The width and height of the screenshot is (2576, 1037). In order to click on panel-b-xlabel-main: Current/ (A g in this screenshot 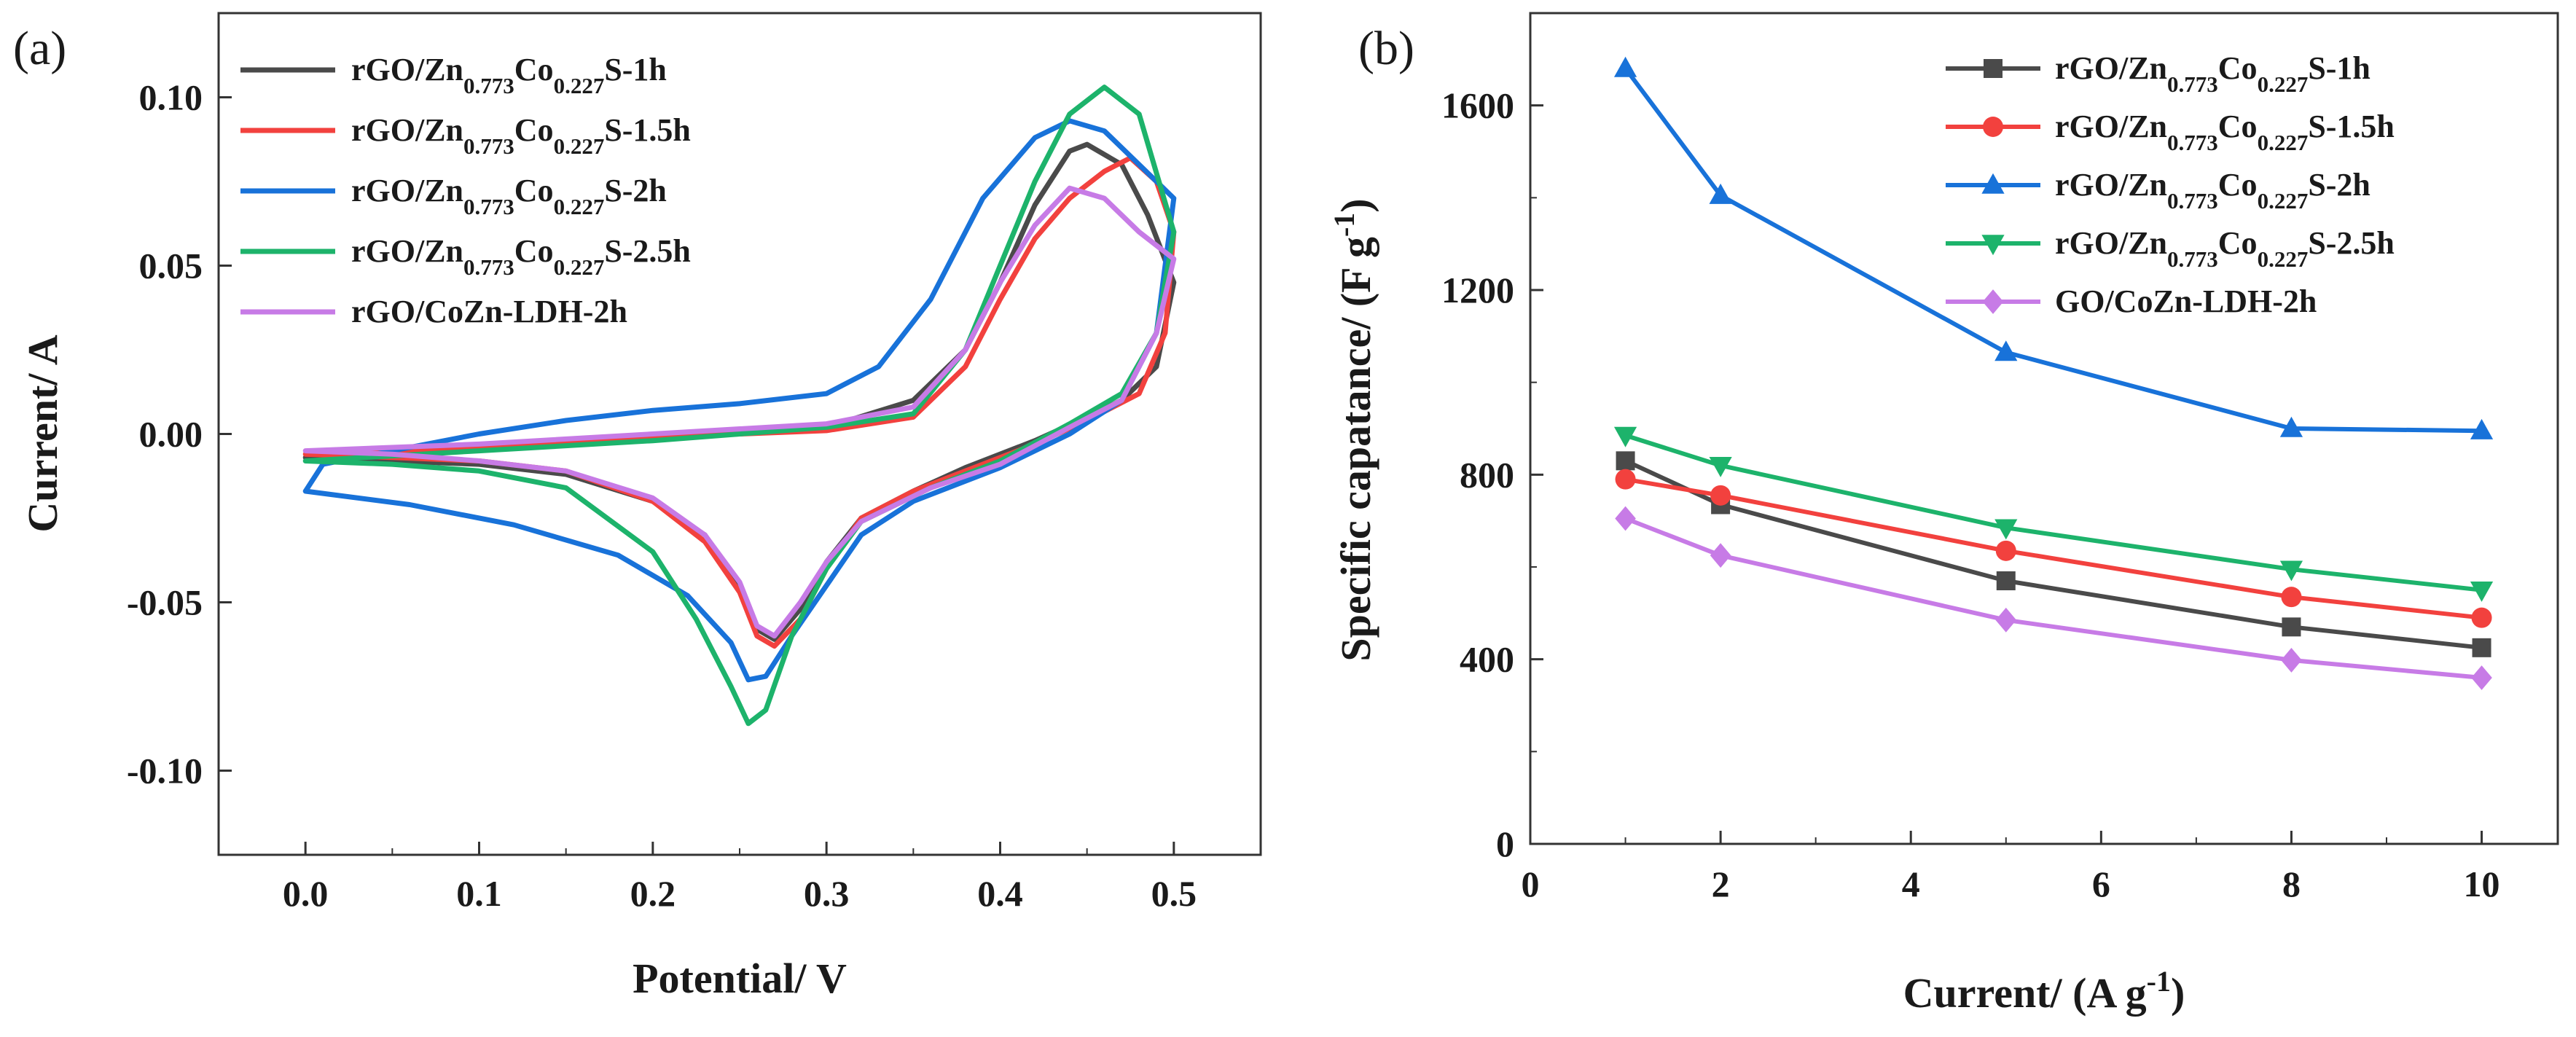, I will do `click(2025, 993)`.